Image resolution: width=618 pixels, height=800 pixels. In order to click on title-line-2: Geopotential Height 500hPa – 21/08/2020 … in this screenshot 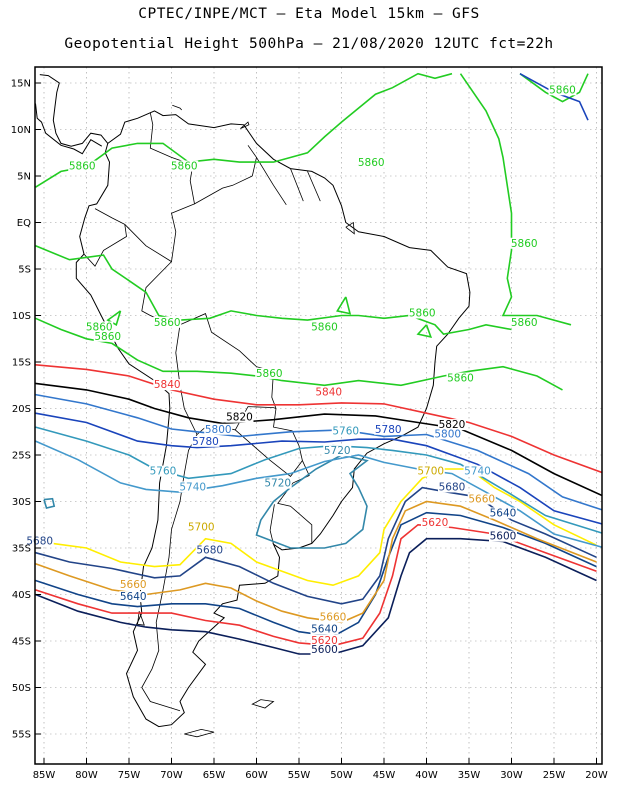, I will do `click(309, 44)`.